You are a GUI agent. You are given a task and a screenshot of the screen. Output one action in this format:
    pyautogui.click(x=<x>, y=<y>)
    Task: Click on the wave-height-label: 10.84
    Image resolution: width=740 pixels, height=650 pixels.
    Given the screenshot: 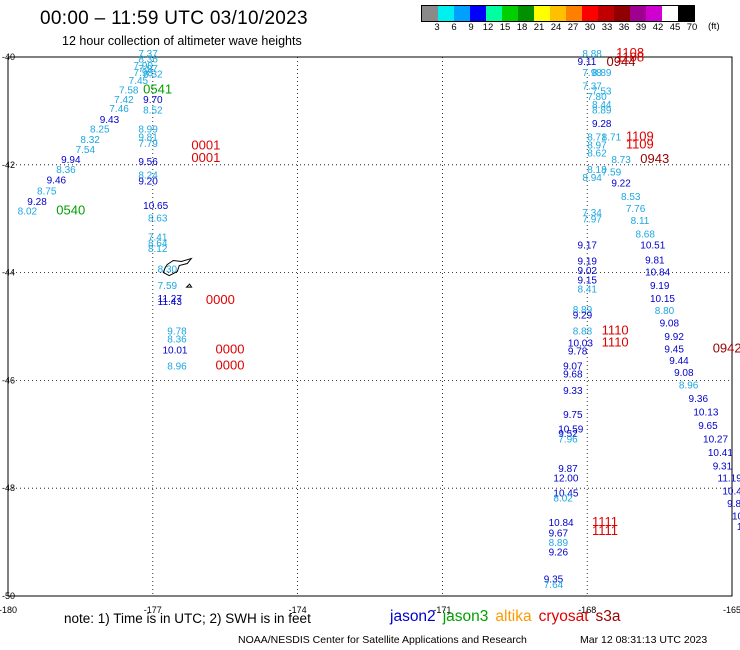 What is the action you would take?
    pyautogui.click(x=561, y=523)
    